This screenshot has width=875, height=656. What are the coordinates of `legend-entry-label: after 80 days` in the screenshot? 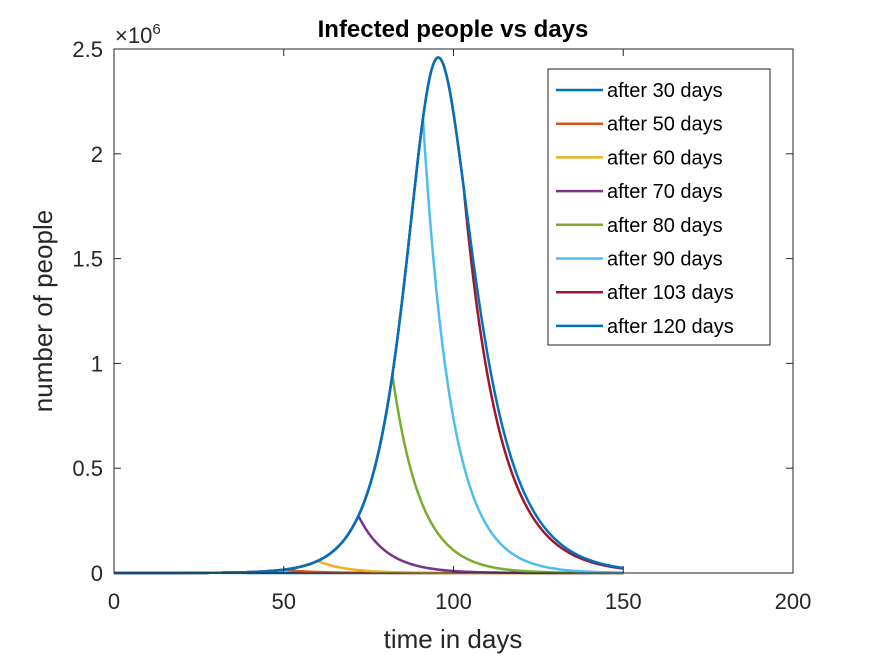 It's located at (665, 226).